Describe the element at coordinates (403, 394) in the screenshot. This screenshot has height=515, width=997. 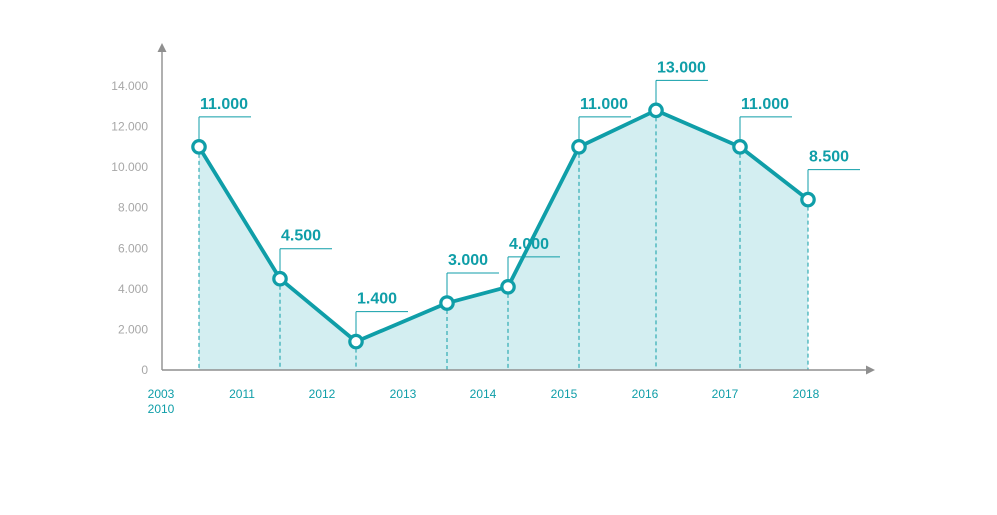
I see `x-tick-label-3: 2013` at that location.